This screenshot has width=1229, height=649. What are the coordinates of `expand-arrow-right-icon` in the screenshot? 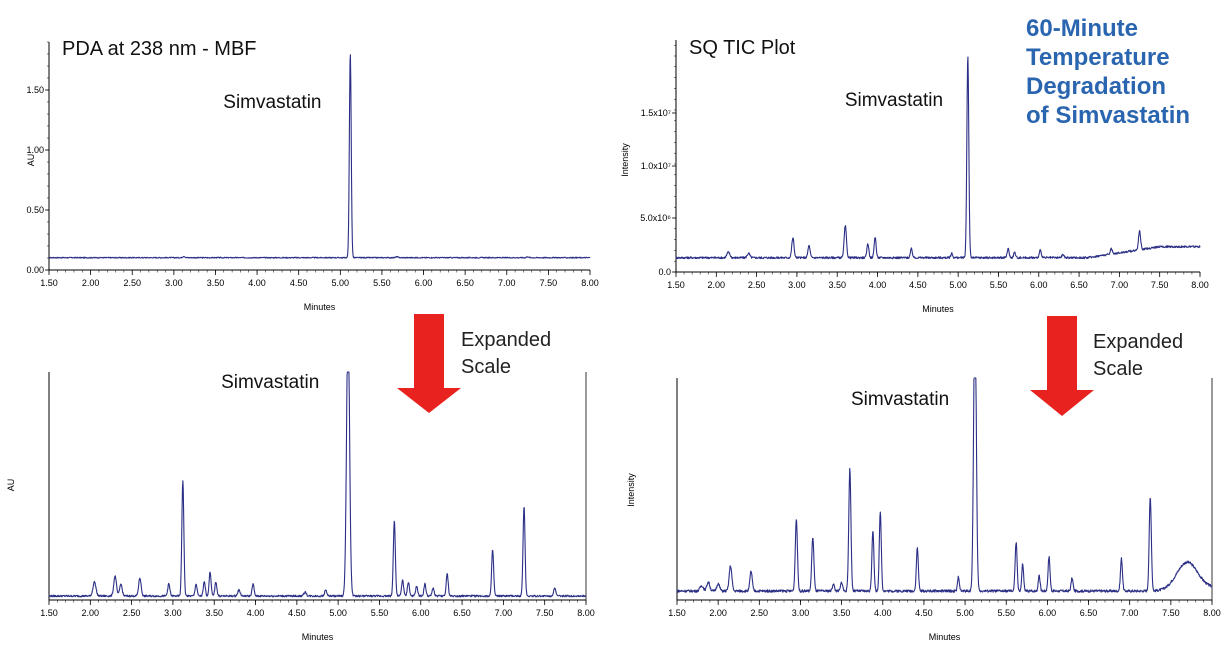 It's located at (1062, 366).